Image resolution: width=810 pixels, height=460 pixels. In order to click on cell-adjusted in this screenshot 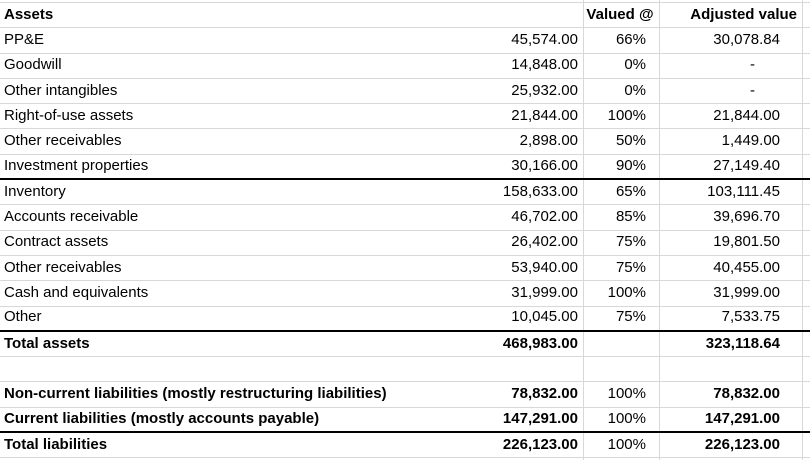, I will do `click(730, 369)`.